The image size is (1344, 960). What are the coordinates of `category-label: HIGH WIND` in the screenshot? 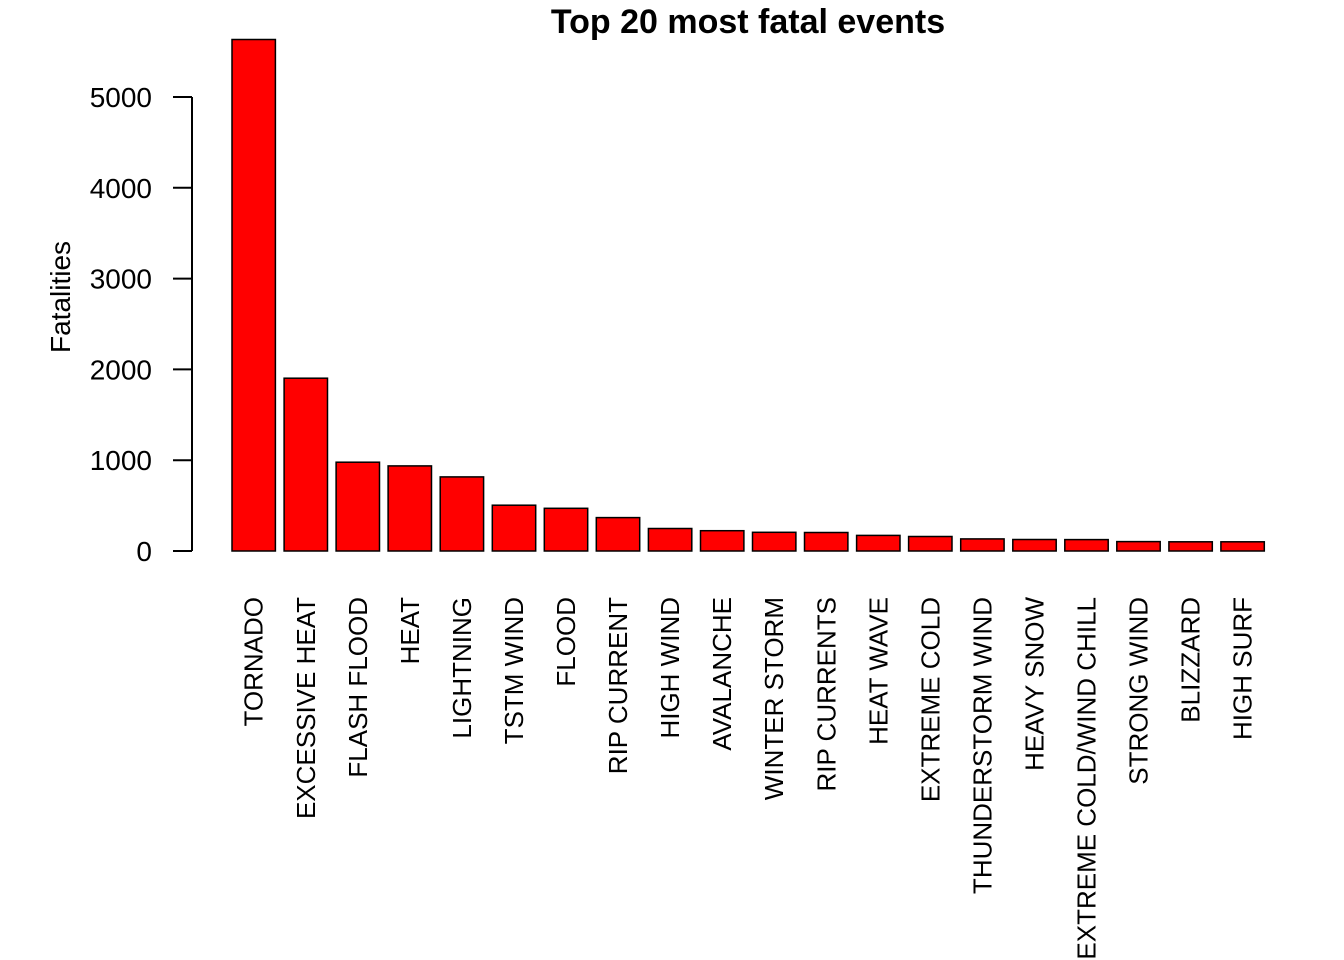 It's located at (670, 668).